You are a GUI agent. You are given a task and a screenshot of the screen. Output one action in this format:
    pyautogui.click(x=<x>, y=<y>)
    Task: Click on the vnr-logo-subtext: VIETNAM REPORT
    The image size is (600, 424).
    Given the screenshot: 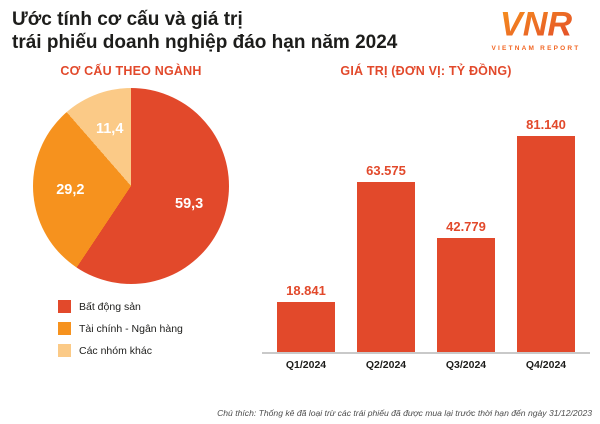 What is the action you would take?
    pyautogui.click(x=536, y=48)
    